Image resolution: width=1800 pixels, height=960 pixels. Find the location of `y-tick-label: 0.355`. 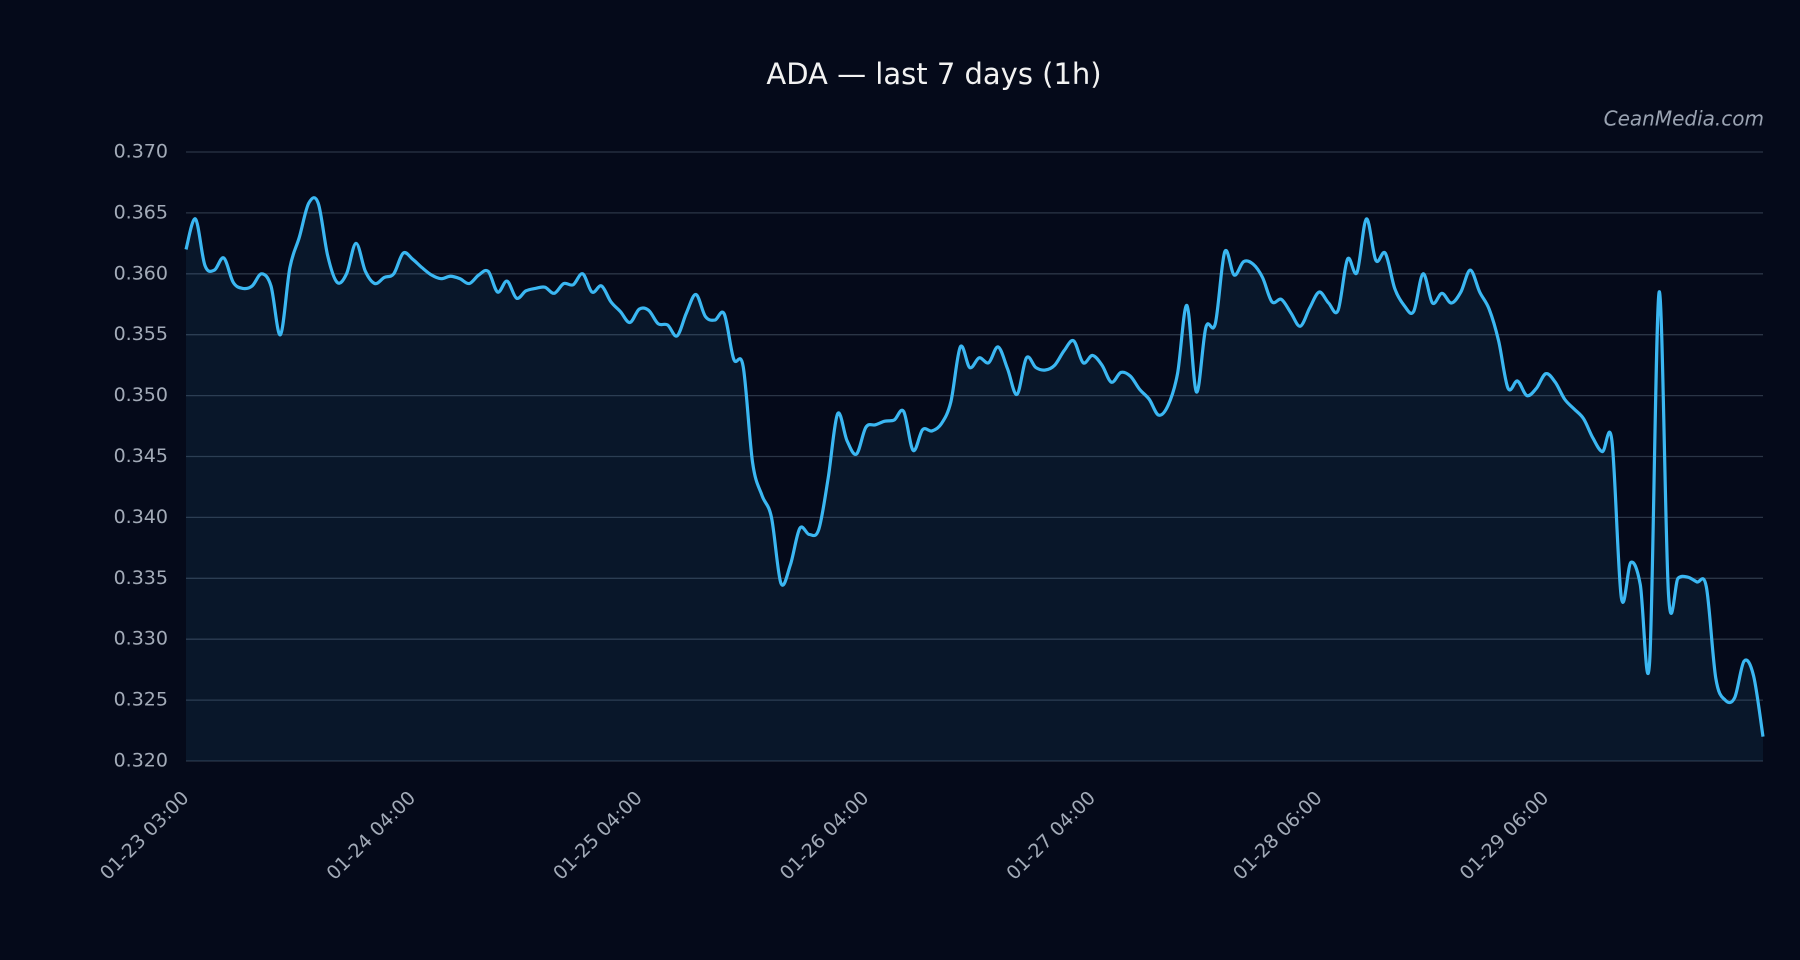

y-tick-label: 0.355 is located at coordinates (141, 334).